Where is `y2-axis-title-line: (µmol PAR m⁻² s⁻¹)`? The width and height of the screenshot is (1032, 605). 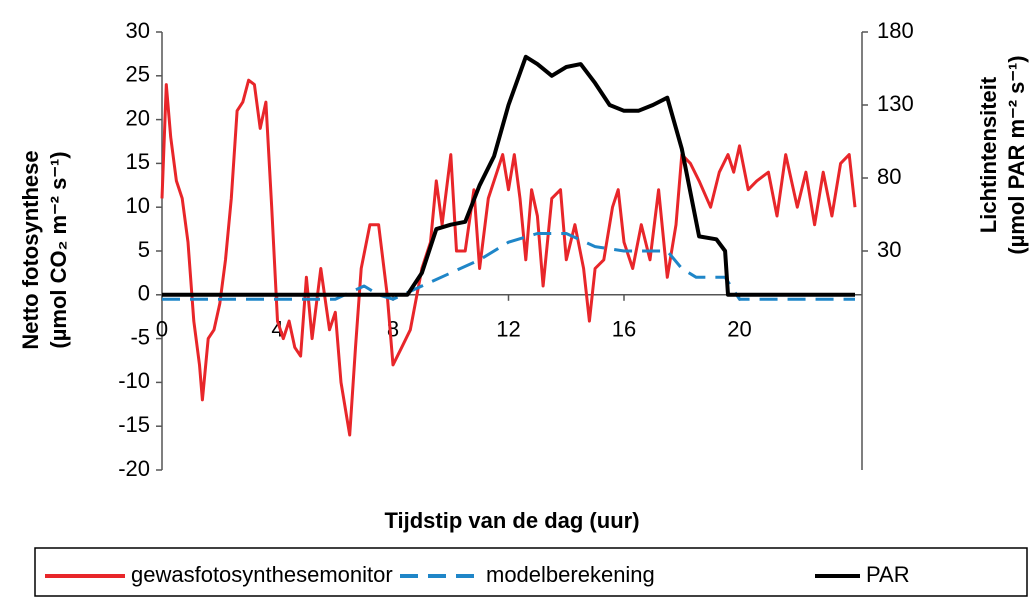
y2-axis-title-line: (µmol PAR m⁻² s⁻¹) is located at coordinates (1016, 154).